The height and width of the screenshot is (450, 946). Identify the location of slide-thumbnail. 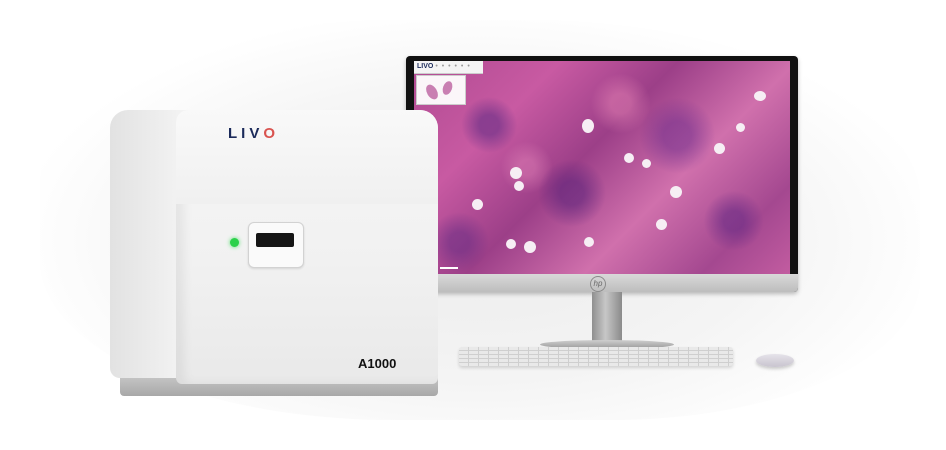
(441, 90).